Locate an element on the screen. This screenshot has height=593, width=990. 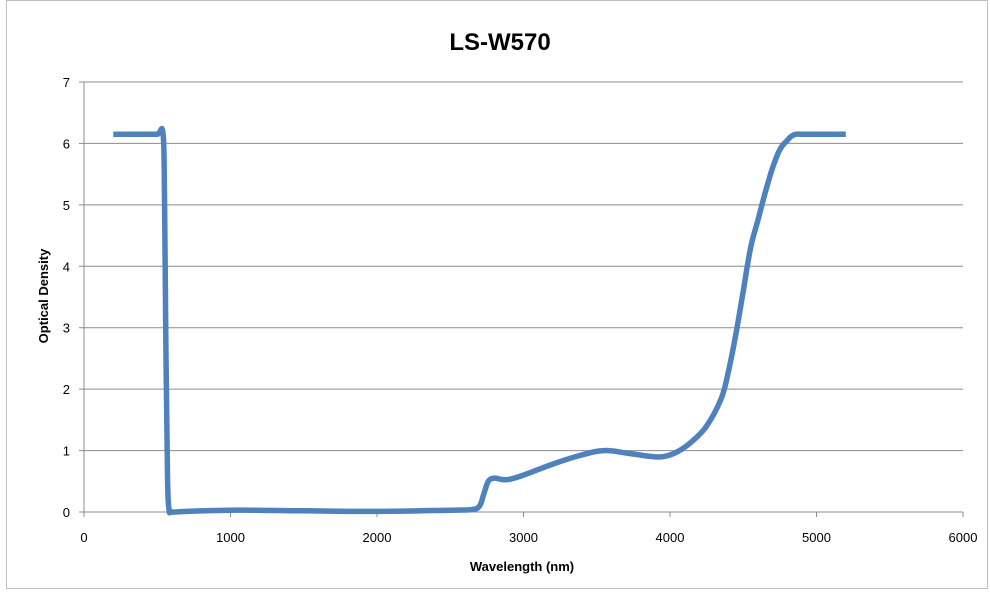
y-tick-label: 3 is located at coordinates (66, 328).